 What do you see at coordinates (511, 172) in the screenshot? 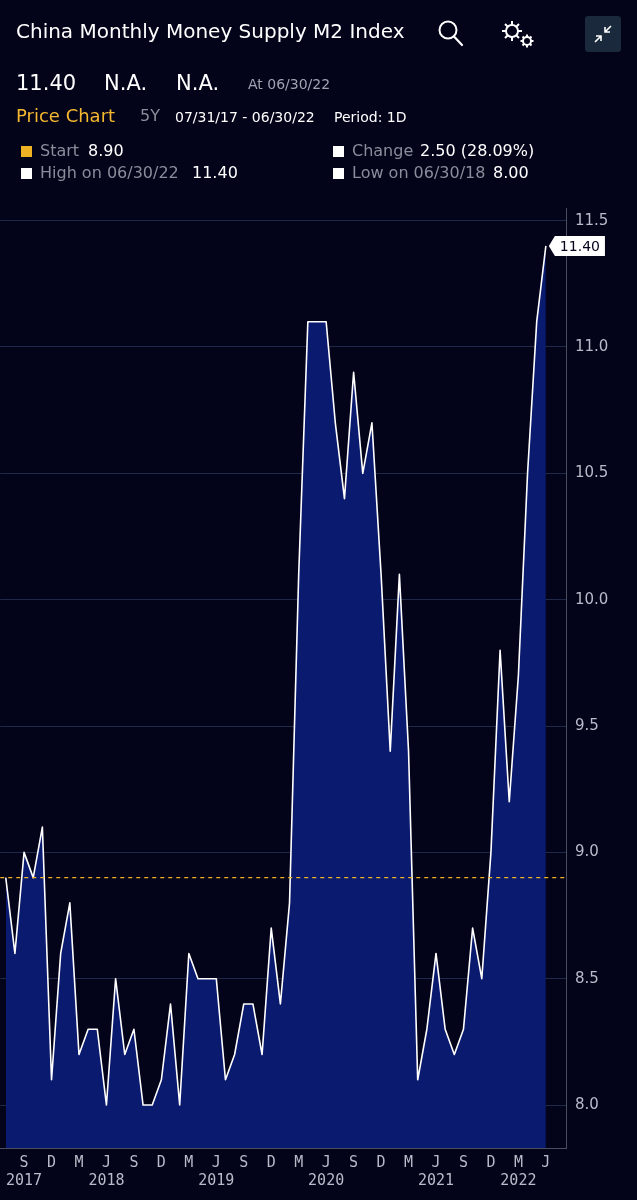
I see `text: 8.00` at bounding box center [511, 172].